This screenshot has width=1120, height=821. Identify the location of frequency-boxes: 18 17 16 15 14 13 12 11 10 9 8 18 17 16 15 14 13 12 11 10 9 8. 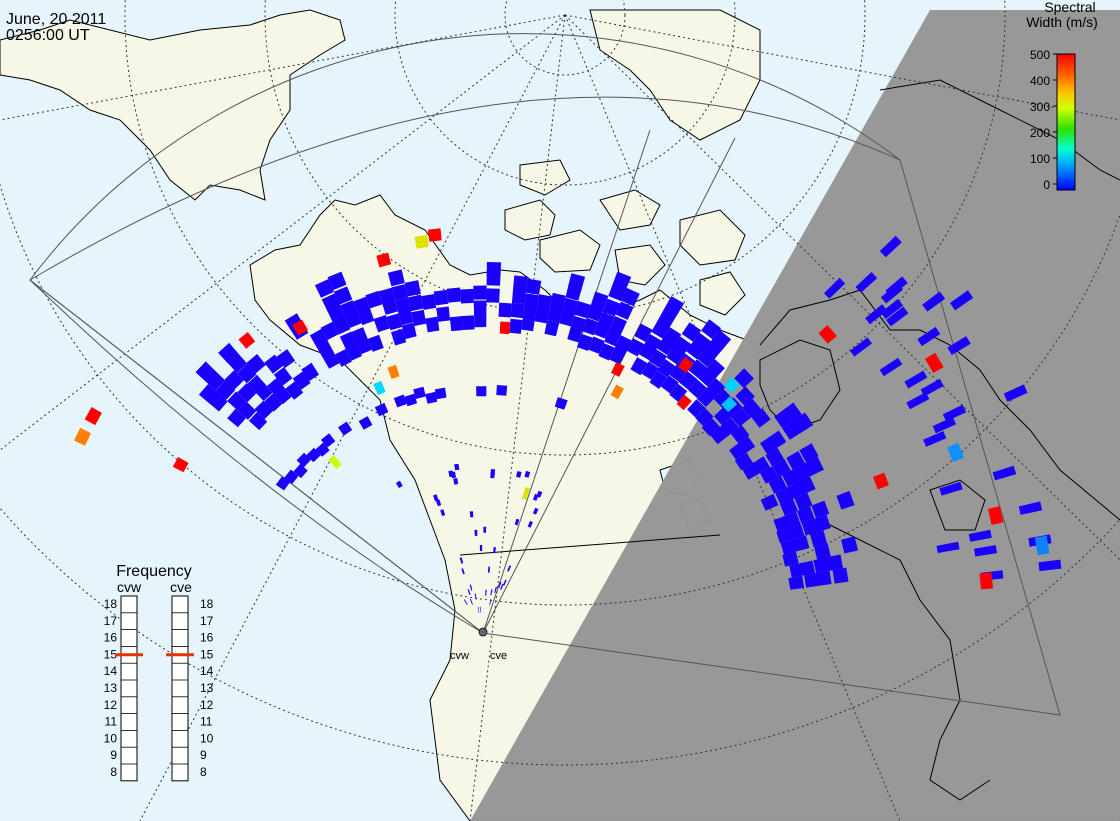
(159, 688).